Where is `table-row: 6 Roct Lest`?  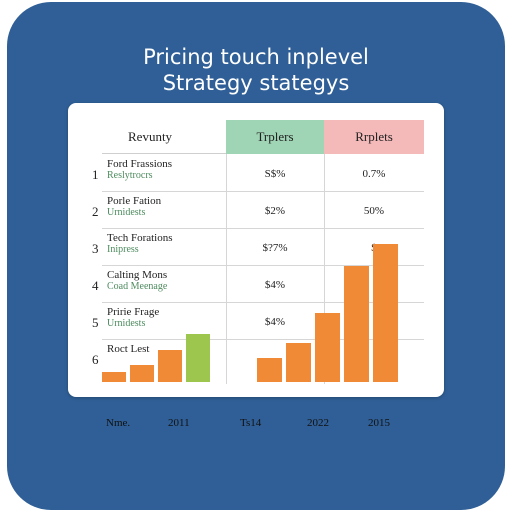
table-row: 6 Roct Lest is located at coordinates (258, 361).